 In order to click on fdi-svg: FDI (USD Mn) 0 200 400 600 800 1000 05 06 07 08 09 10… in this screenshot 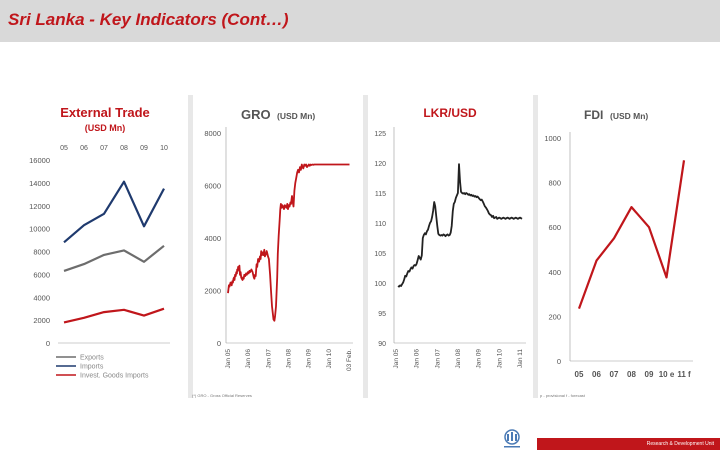, I will do `click(618, 243)`.